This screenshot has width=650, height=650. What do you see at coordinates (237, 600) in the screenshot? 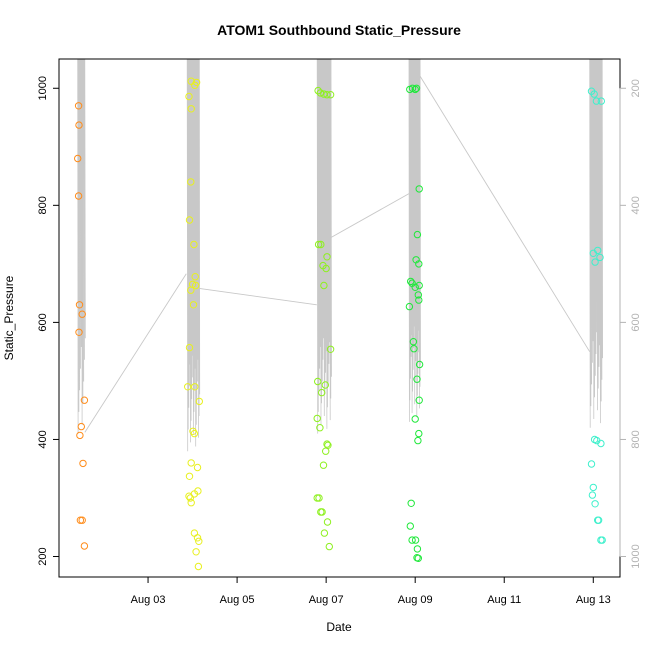
I see `x-tick-label: Aug 05` at bounding box center [237, 600].